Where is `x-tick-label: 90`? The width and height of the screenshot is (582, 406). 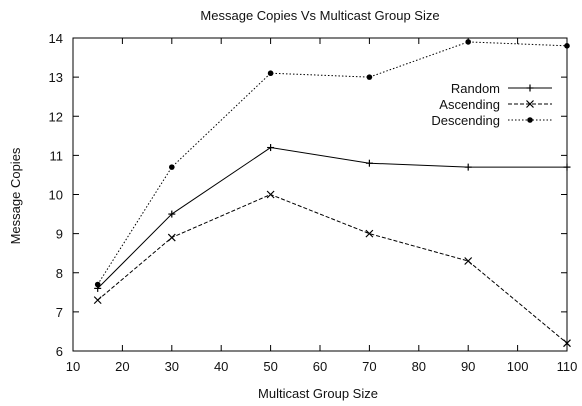
x-tick-label: 90 is located at coordinates (468, 366).